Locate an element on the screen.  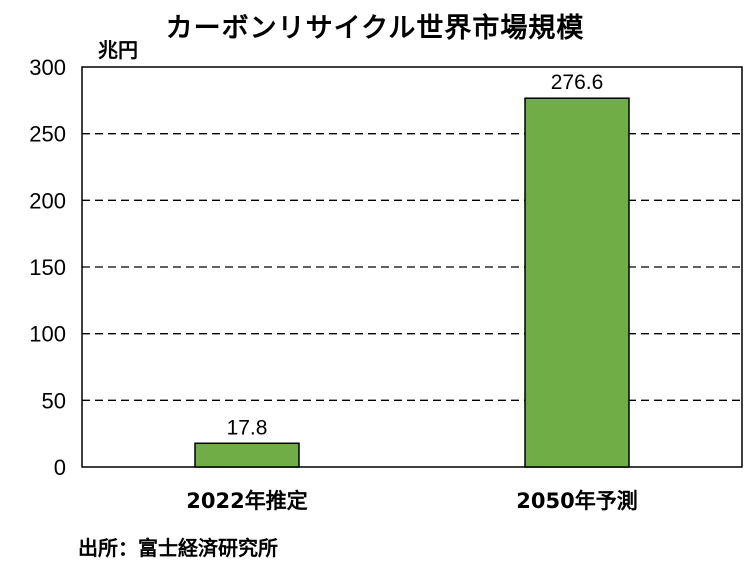
x-tick-label: 2050年予測 is located at coordinates (576, 501).